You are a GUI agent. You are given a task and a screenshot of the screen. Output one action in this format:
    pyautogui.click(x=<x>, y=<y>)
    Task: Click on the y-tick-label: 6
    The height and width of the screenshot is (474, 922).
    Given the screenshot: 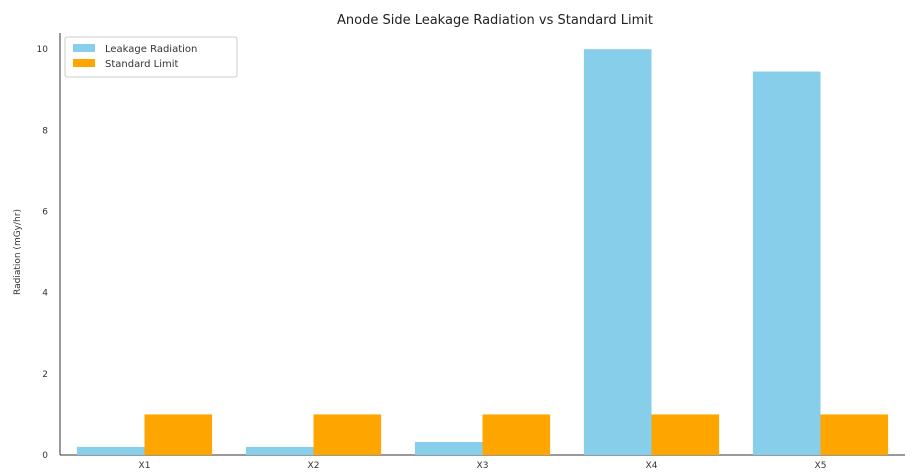 What is the action you would take?
    pyautogui.click(x=45, y=213)
    